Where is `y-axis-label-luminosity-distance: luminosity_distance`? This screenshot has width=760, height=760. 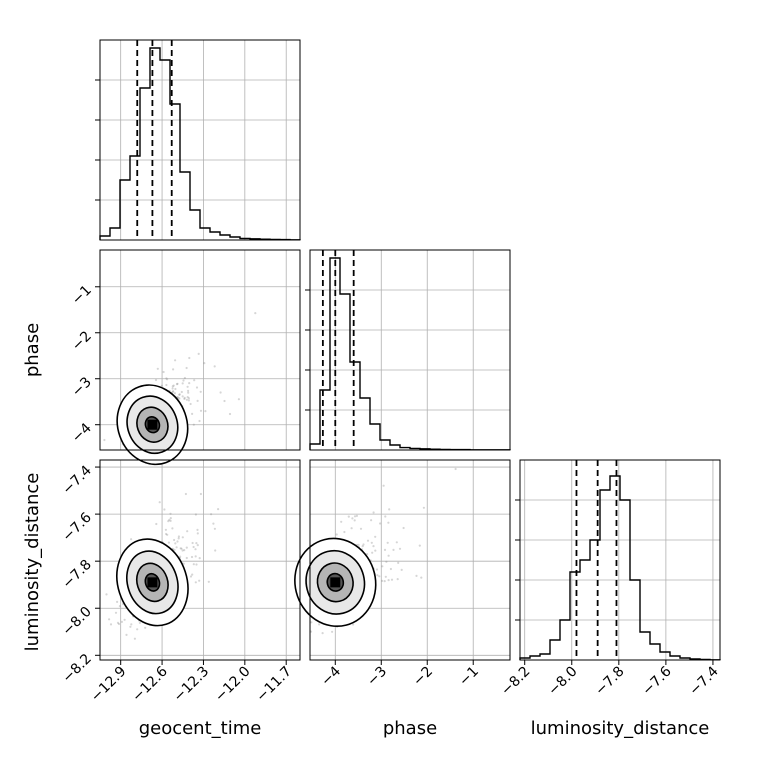
y-axis-label-luminosity-distance: luminosity_distance is located at coordinates (32, 562).